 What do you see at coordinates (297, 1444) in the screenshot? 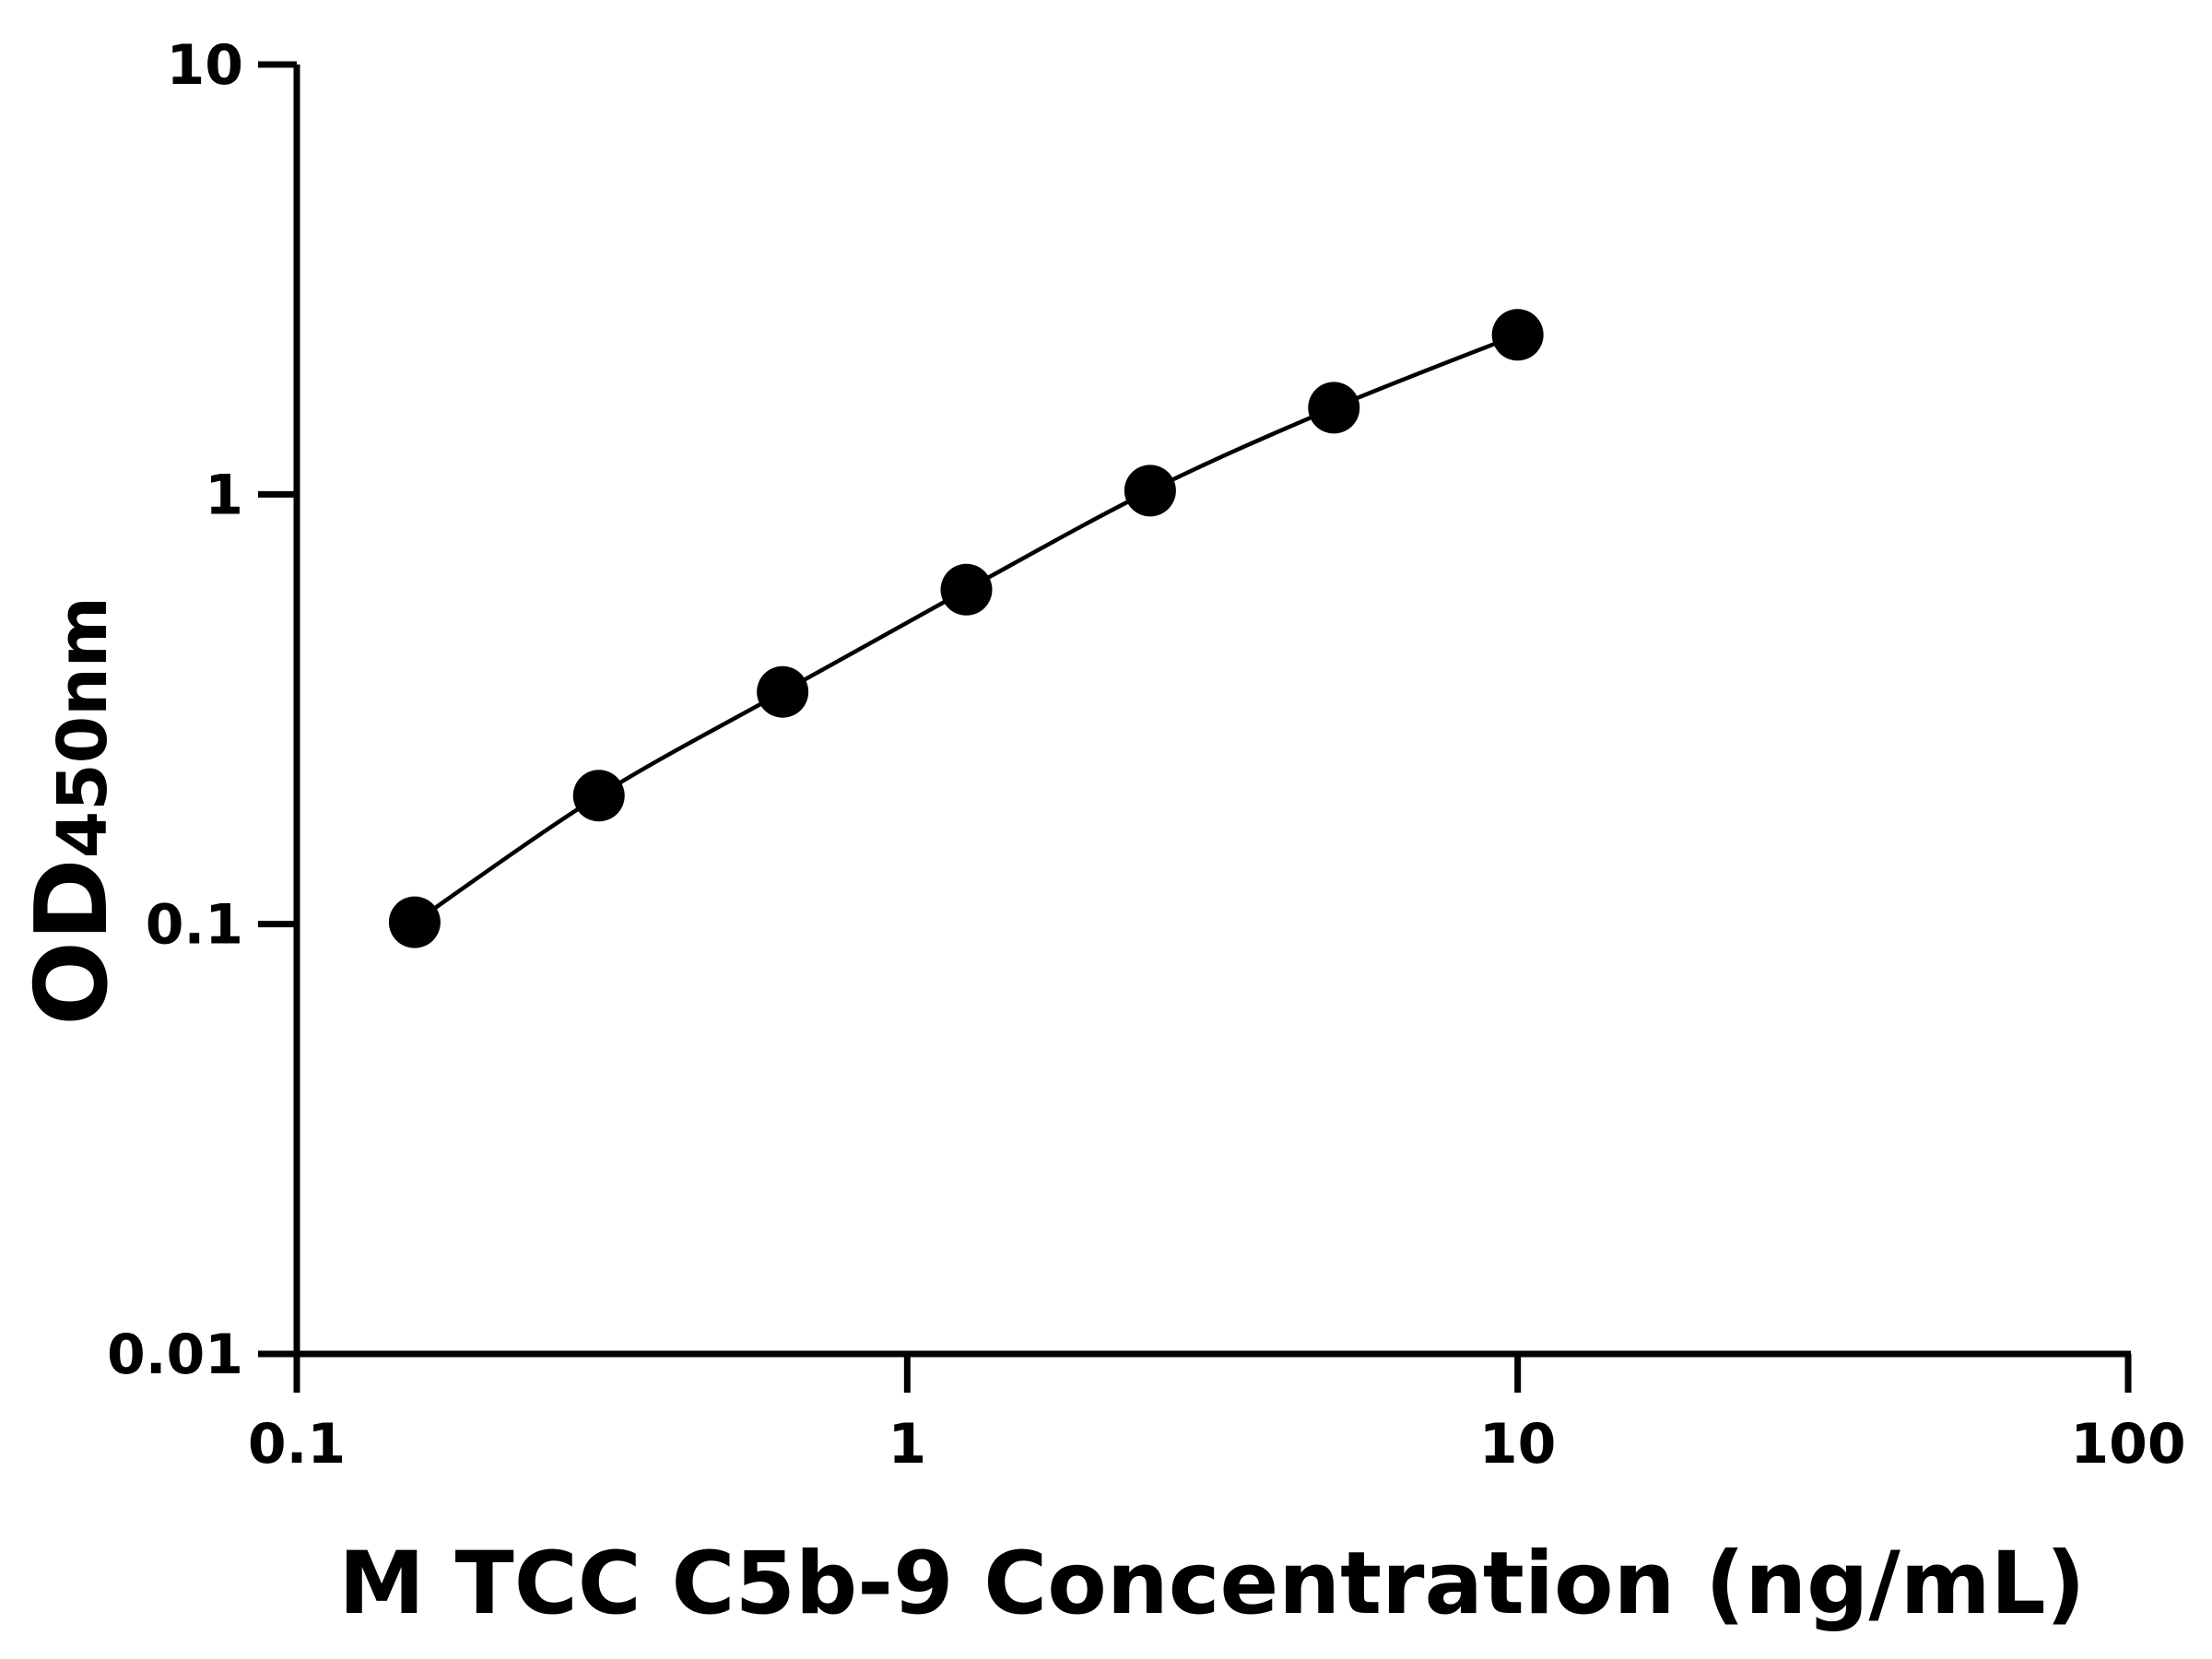
I see `x-tick-label: 0.1` at bounding box center [297, 1444].